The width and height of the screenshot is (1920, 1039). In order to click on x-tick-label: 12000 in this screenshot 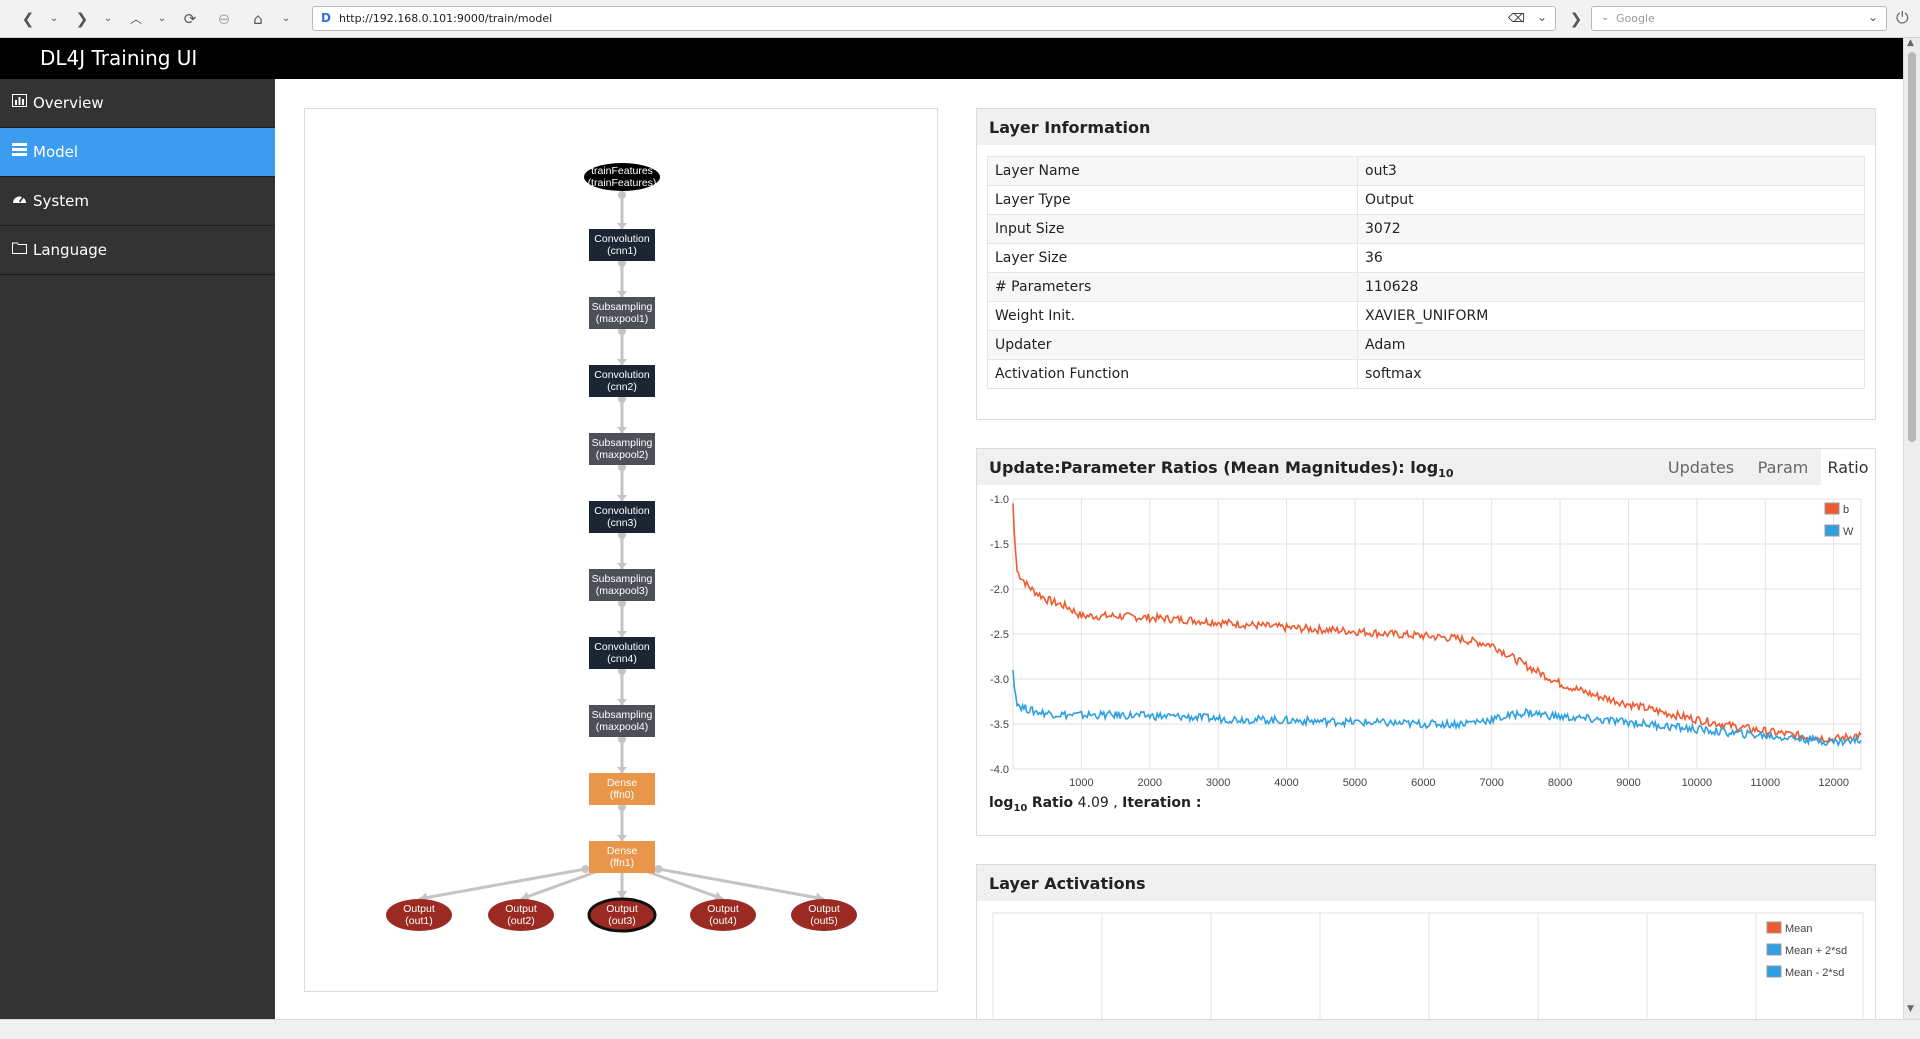, I will do `click(1833, 783)`.